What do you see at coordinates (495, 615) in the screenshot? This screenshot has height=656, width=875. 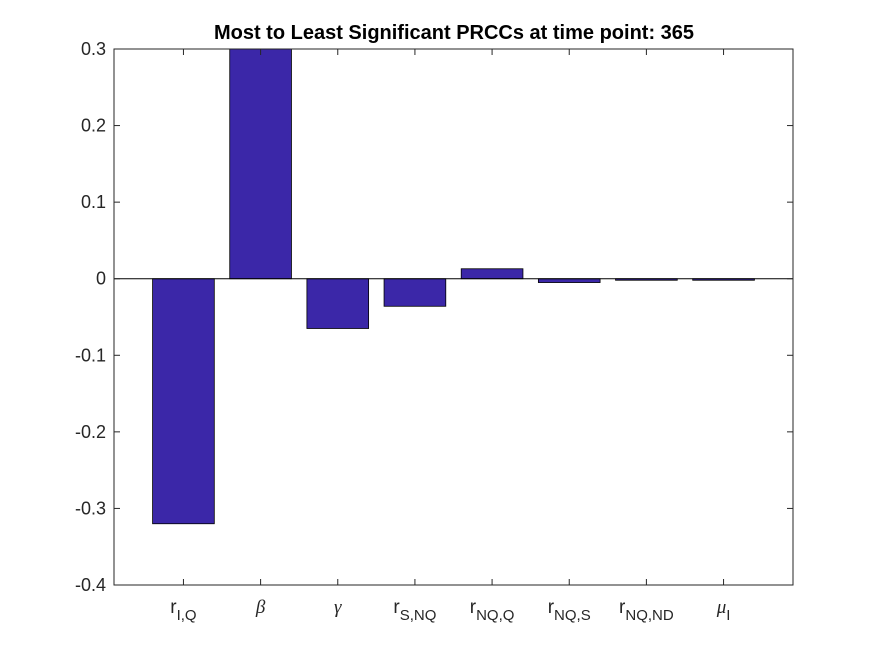 I see `x-tick-label-sub-4: NQ,Q` at bounding box center [495, 615].